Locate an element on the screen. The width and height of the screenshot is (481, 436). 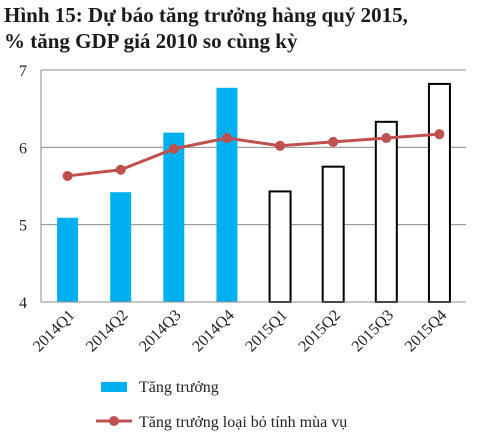
bar-2014Q1 is located at coordinates (68, 259).